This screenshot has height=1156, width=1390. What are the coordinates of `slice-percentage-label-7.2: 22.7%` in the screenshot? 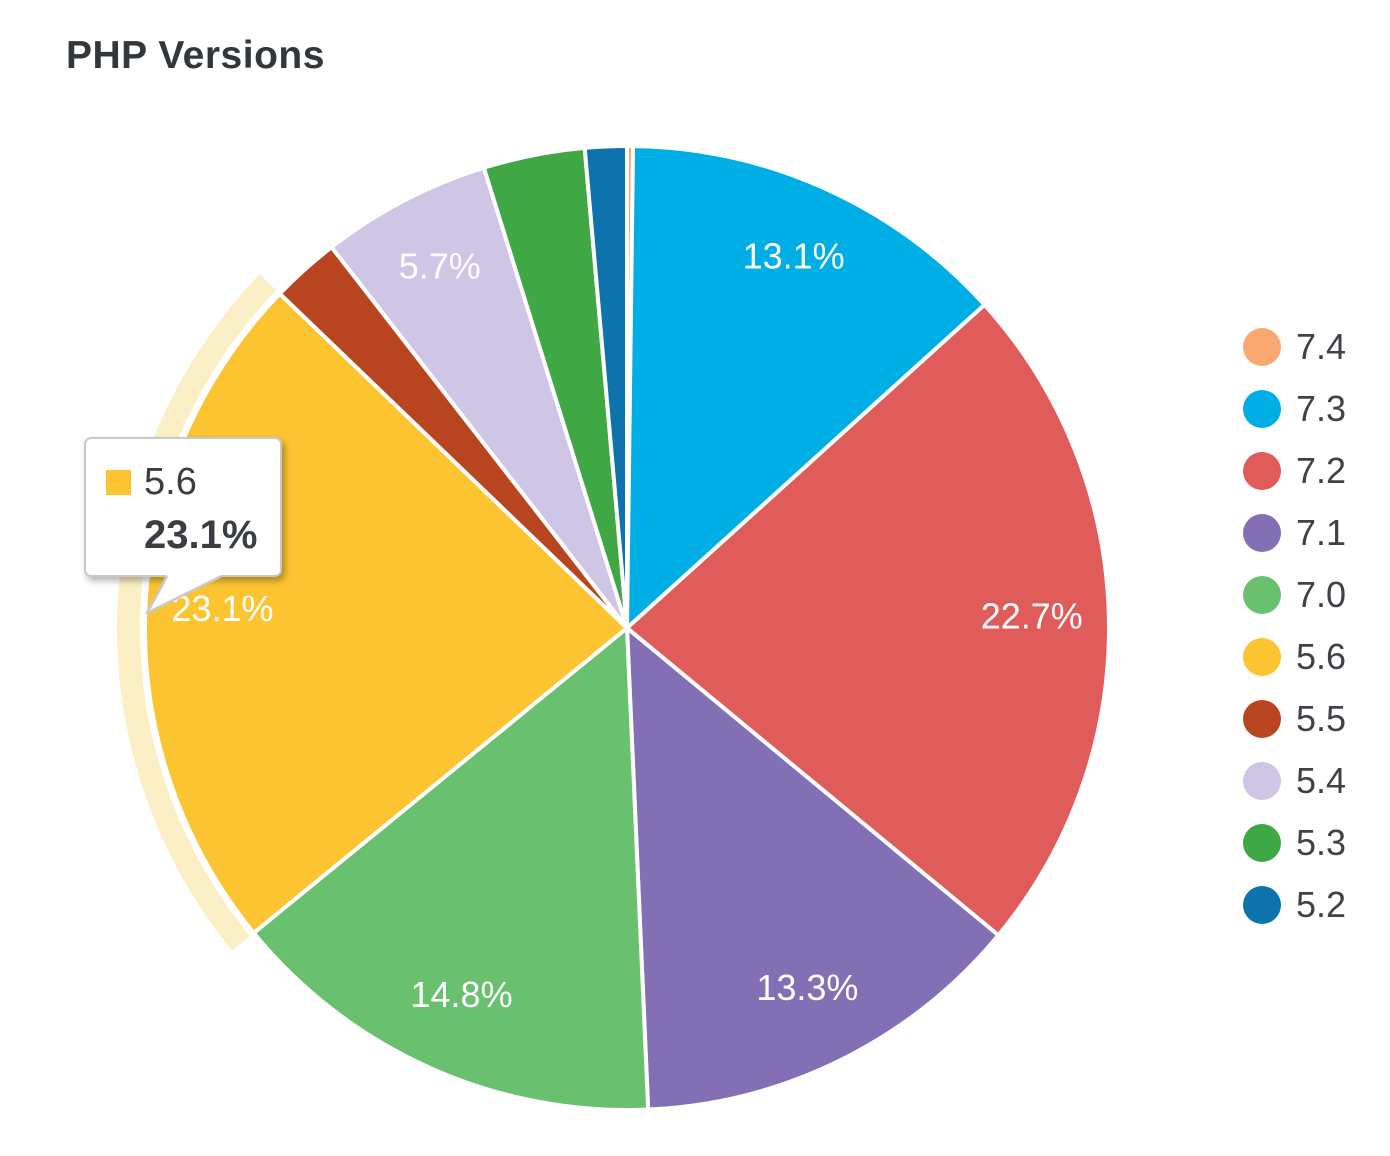 It's located at (1032, 616).